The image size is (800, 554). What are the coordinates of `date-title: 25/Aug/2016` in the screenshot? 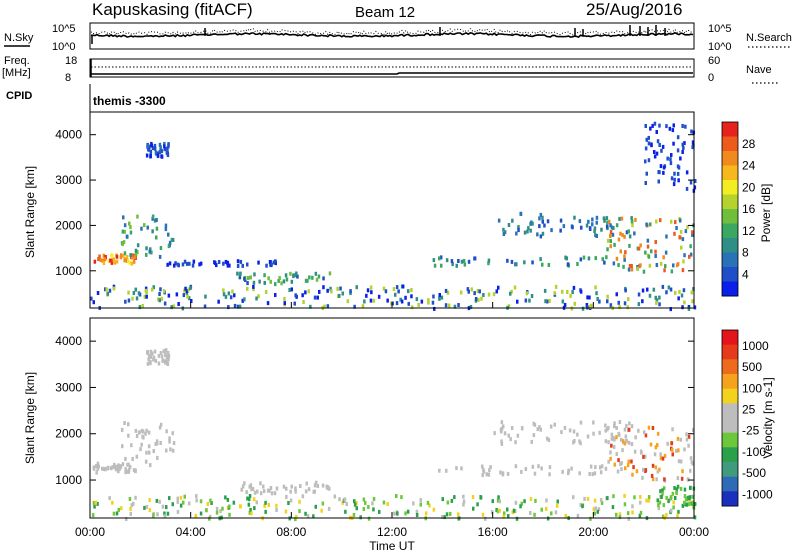 It's located at (634, 9).